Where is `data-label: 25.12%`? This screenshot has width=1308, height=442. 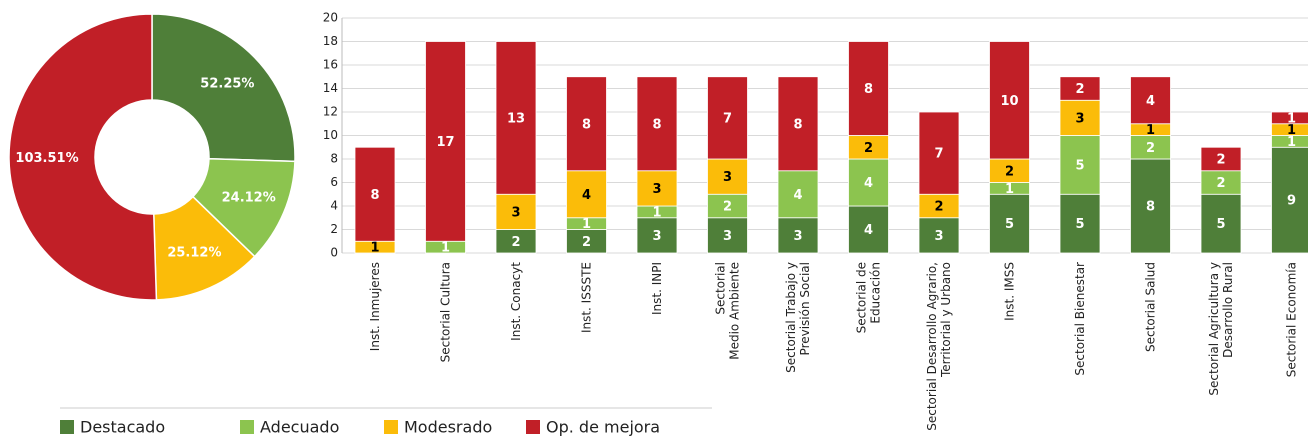
data-label: 25.12% is located at coordinates (194, 253).